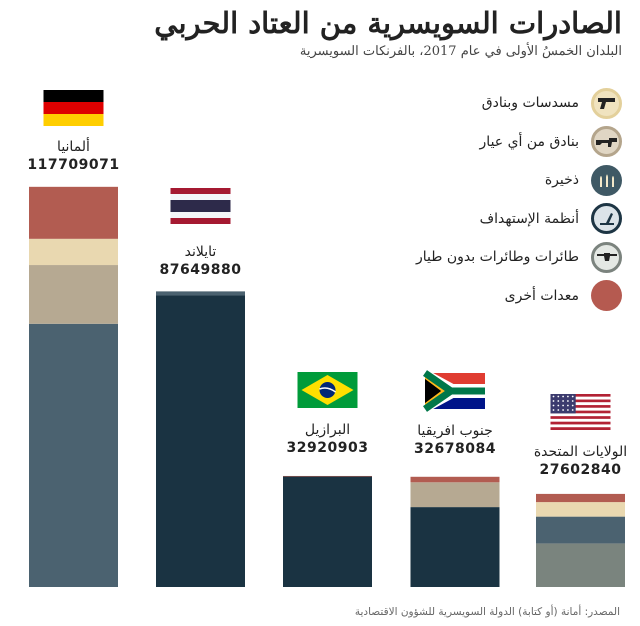 The width and height of the screenshot is (640, 626). I want to click on legend-label: ذخيرة, so click(561, 180).